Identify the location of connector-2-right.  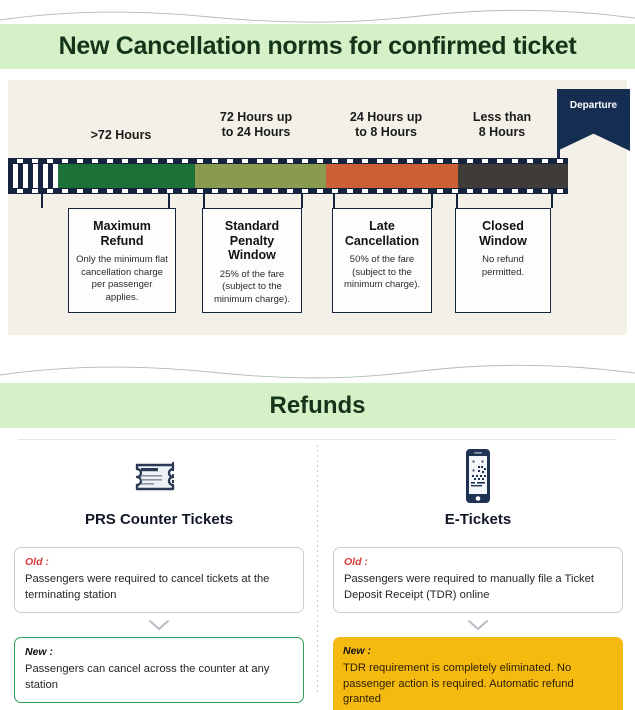
(432, 201).